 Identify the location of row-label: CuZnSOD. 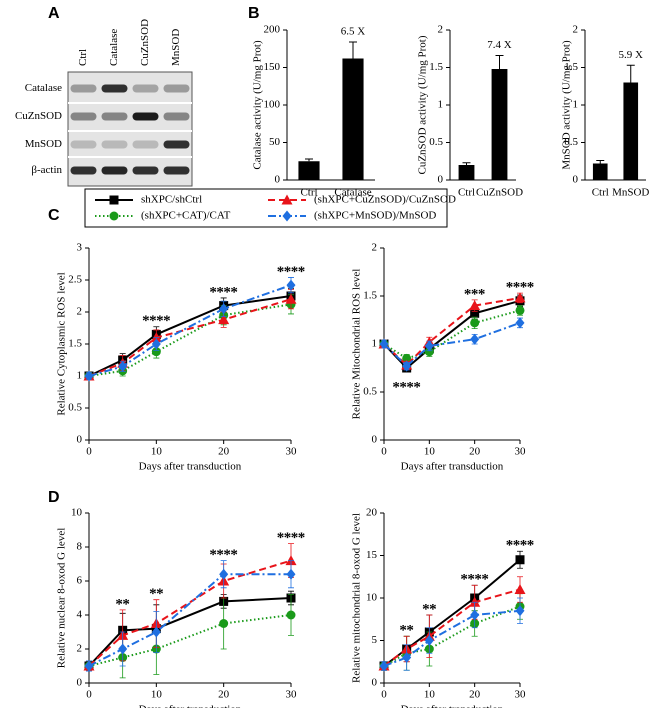
(38, 116).